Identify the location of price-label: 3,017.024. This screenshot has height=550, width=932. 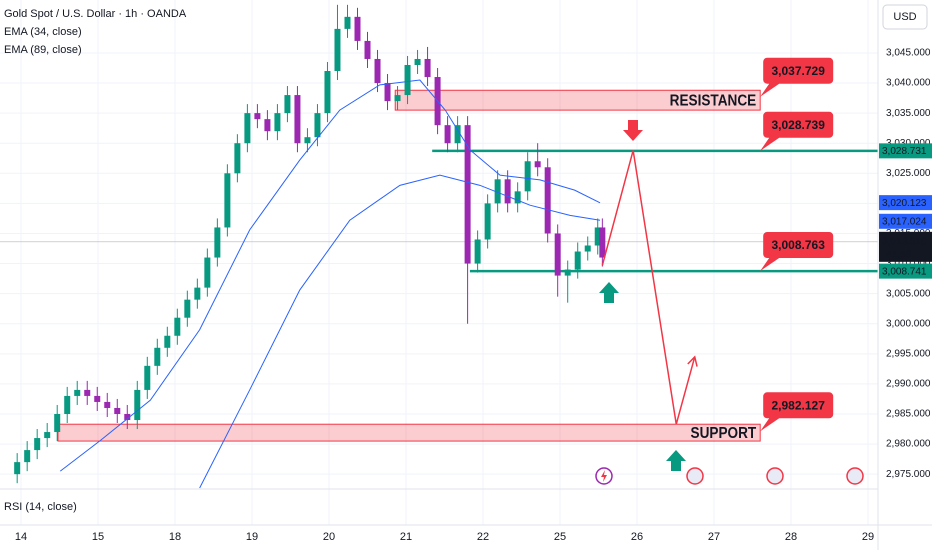
(904, 221).